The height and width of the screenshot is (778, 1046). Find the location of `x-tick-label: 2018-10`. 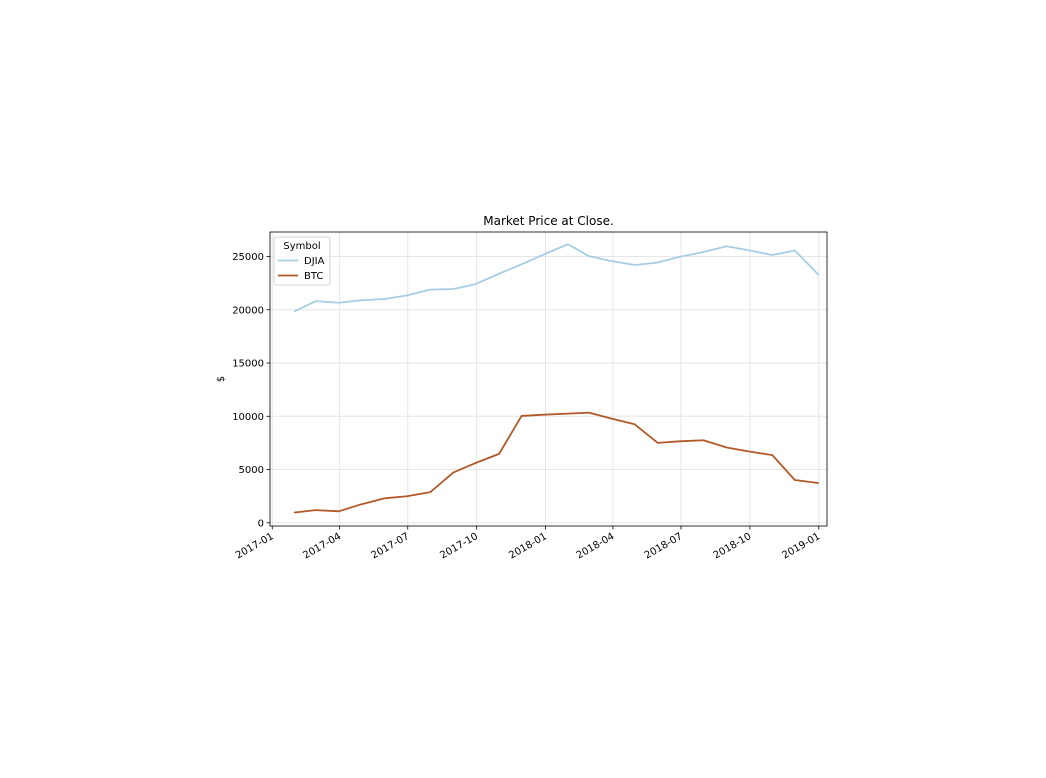

x-tick-label: 2018-10 is located at coordinates (733, 546).